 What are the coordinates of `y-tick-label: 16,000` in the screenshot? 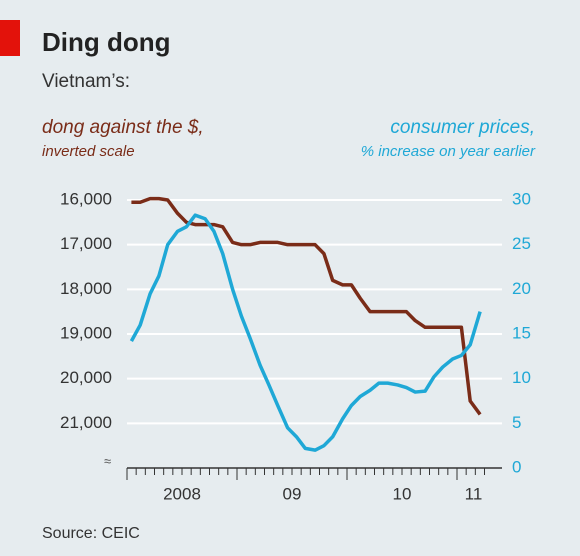 It's located at (86, 198).